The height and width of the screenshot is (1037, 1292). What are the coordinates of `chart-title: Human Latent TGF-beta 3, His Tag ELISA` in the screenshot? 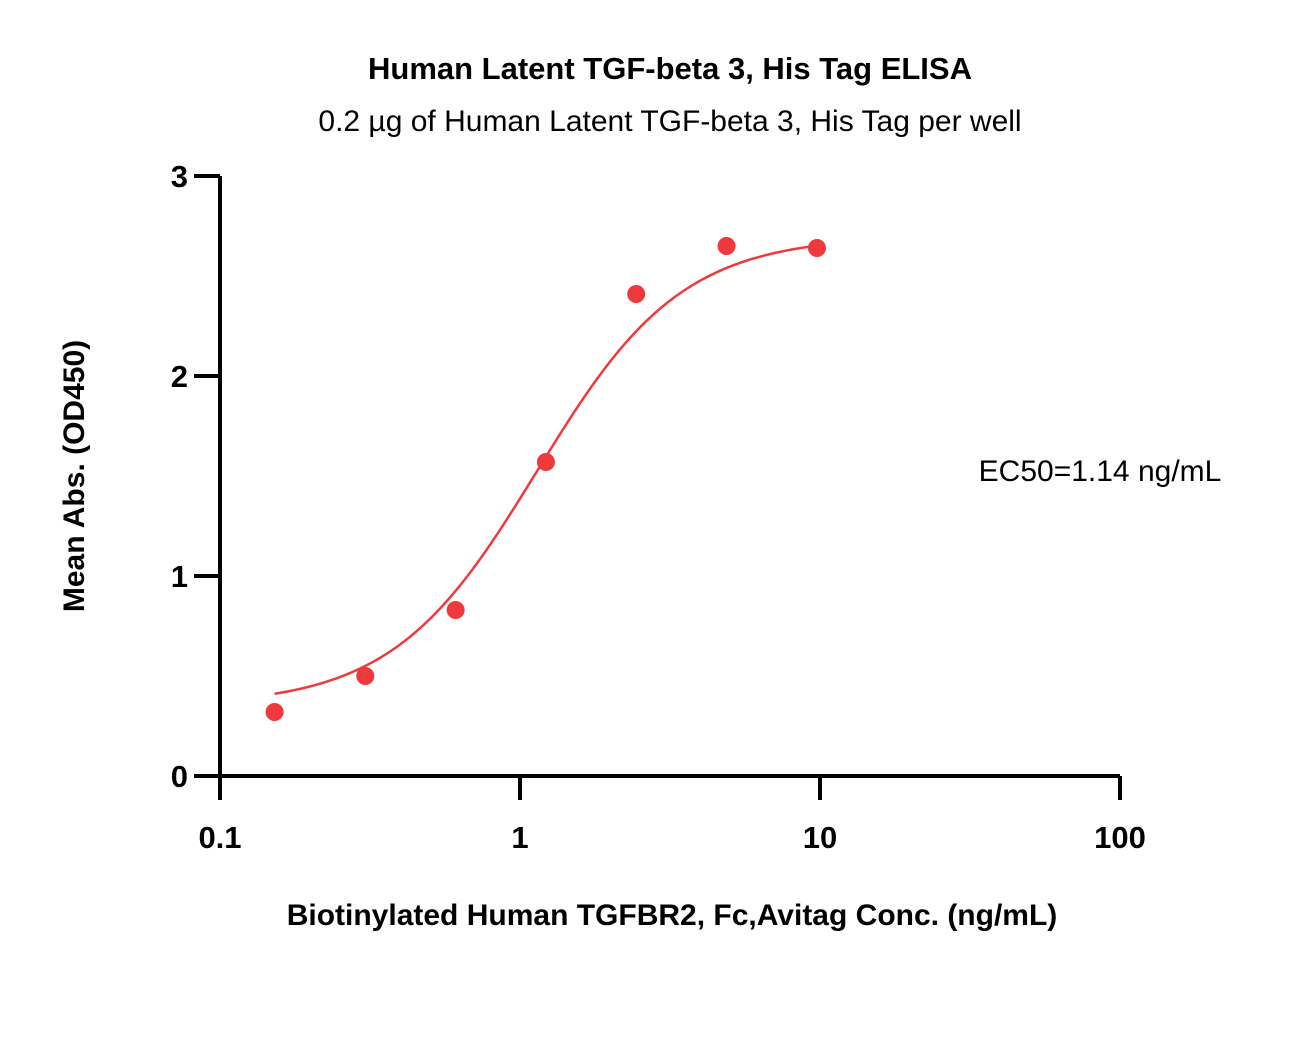 It's located at (670, 68).